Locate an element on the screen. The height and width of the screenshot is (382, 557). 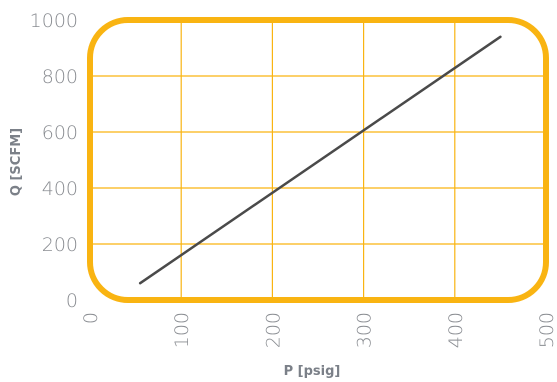
y-tick-label: 800 is located at coordinates (60, 77).